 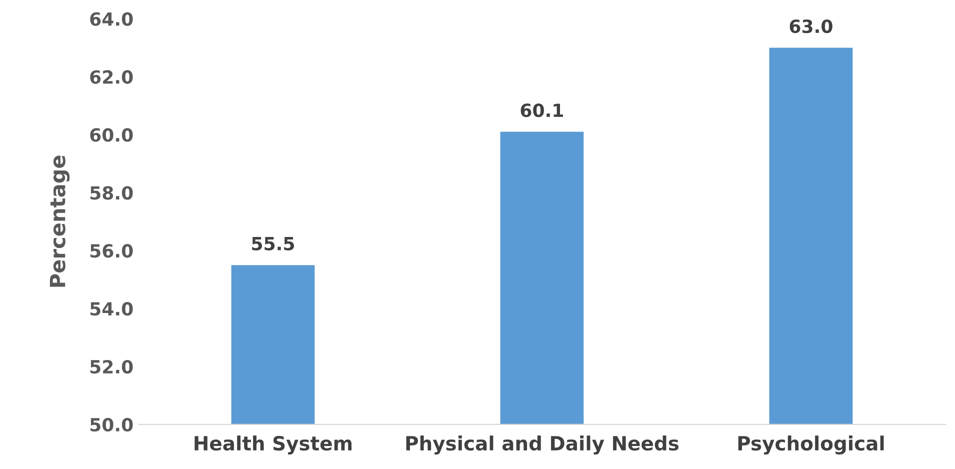 I want to click on data-label: 60.1, so click(x=541, y=111).